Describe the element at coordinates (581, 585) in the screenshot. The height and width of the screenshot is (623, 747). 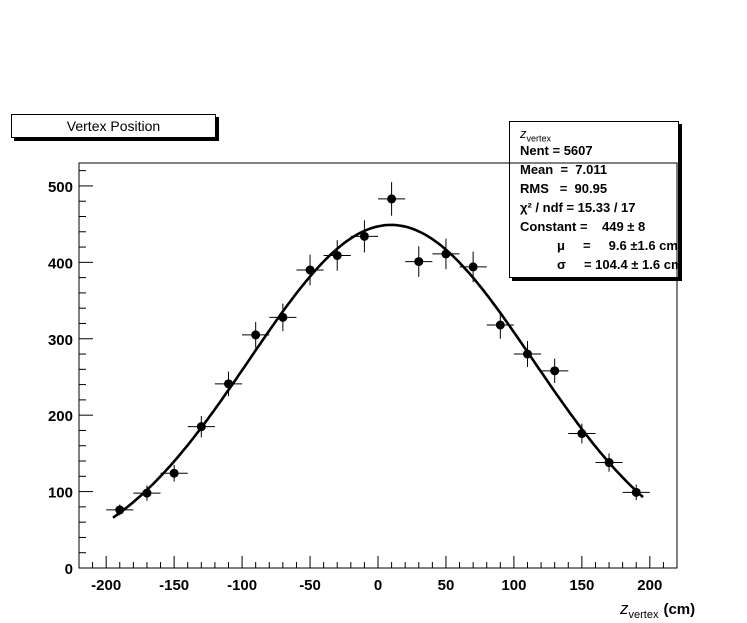
I see `x-tick-label: 150` at that location.